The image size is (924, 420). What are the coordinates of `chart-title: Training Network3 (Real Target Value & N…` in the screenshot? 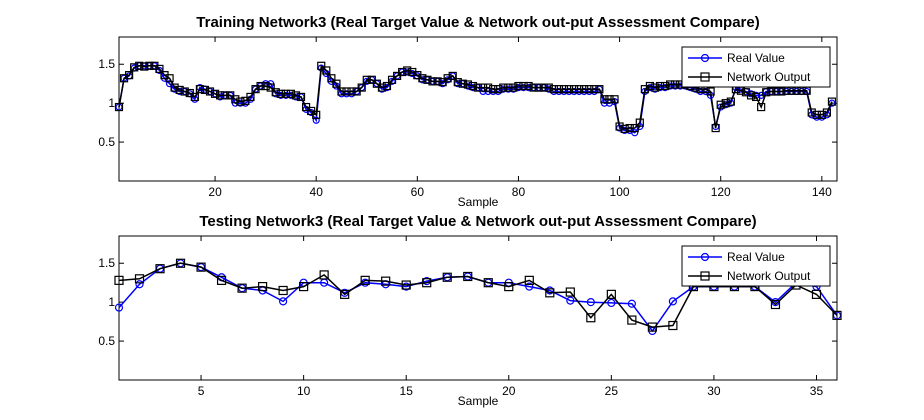 It's located at (477, 22).